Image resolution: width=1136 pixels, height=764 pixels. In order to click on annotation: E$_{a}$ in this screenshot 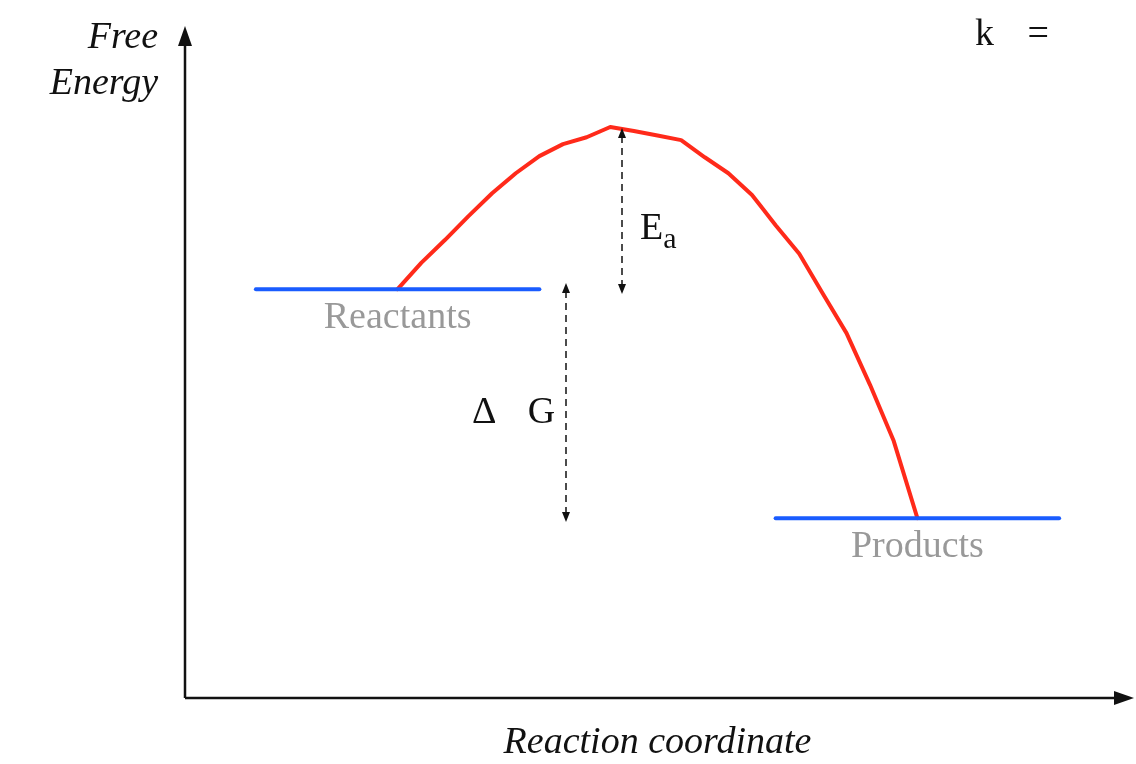, I will do `click(658, 229)`.